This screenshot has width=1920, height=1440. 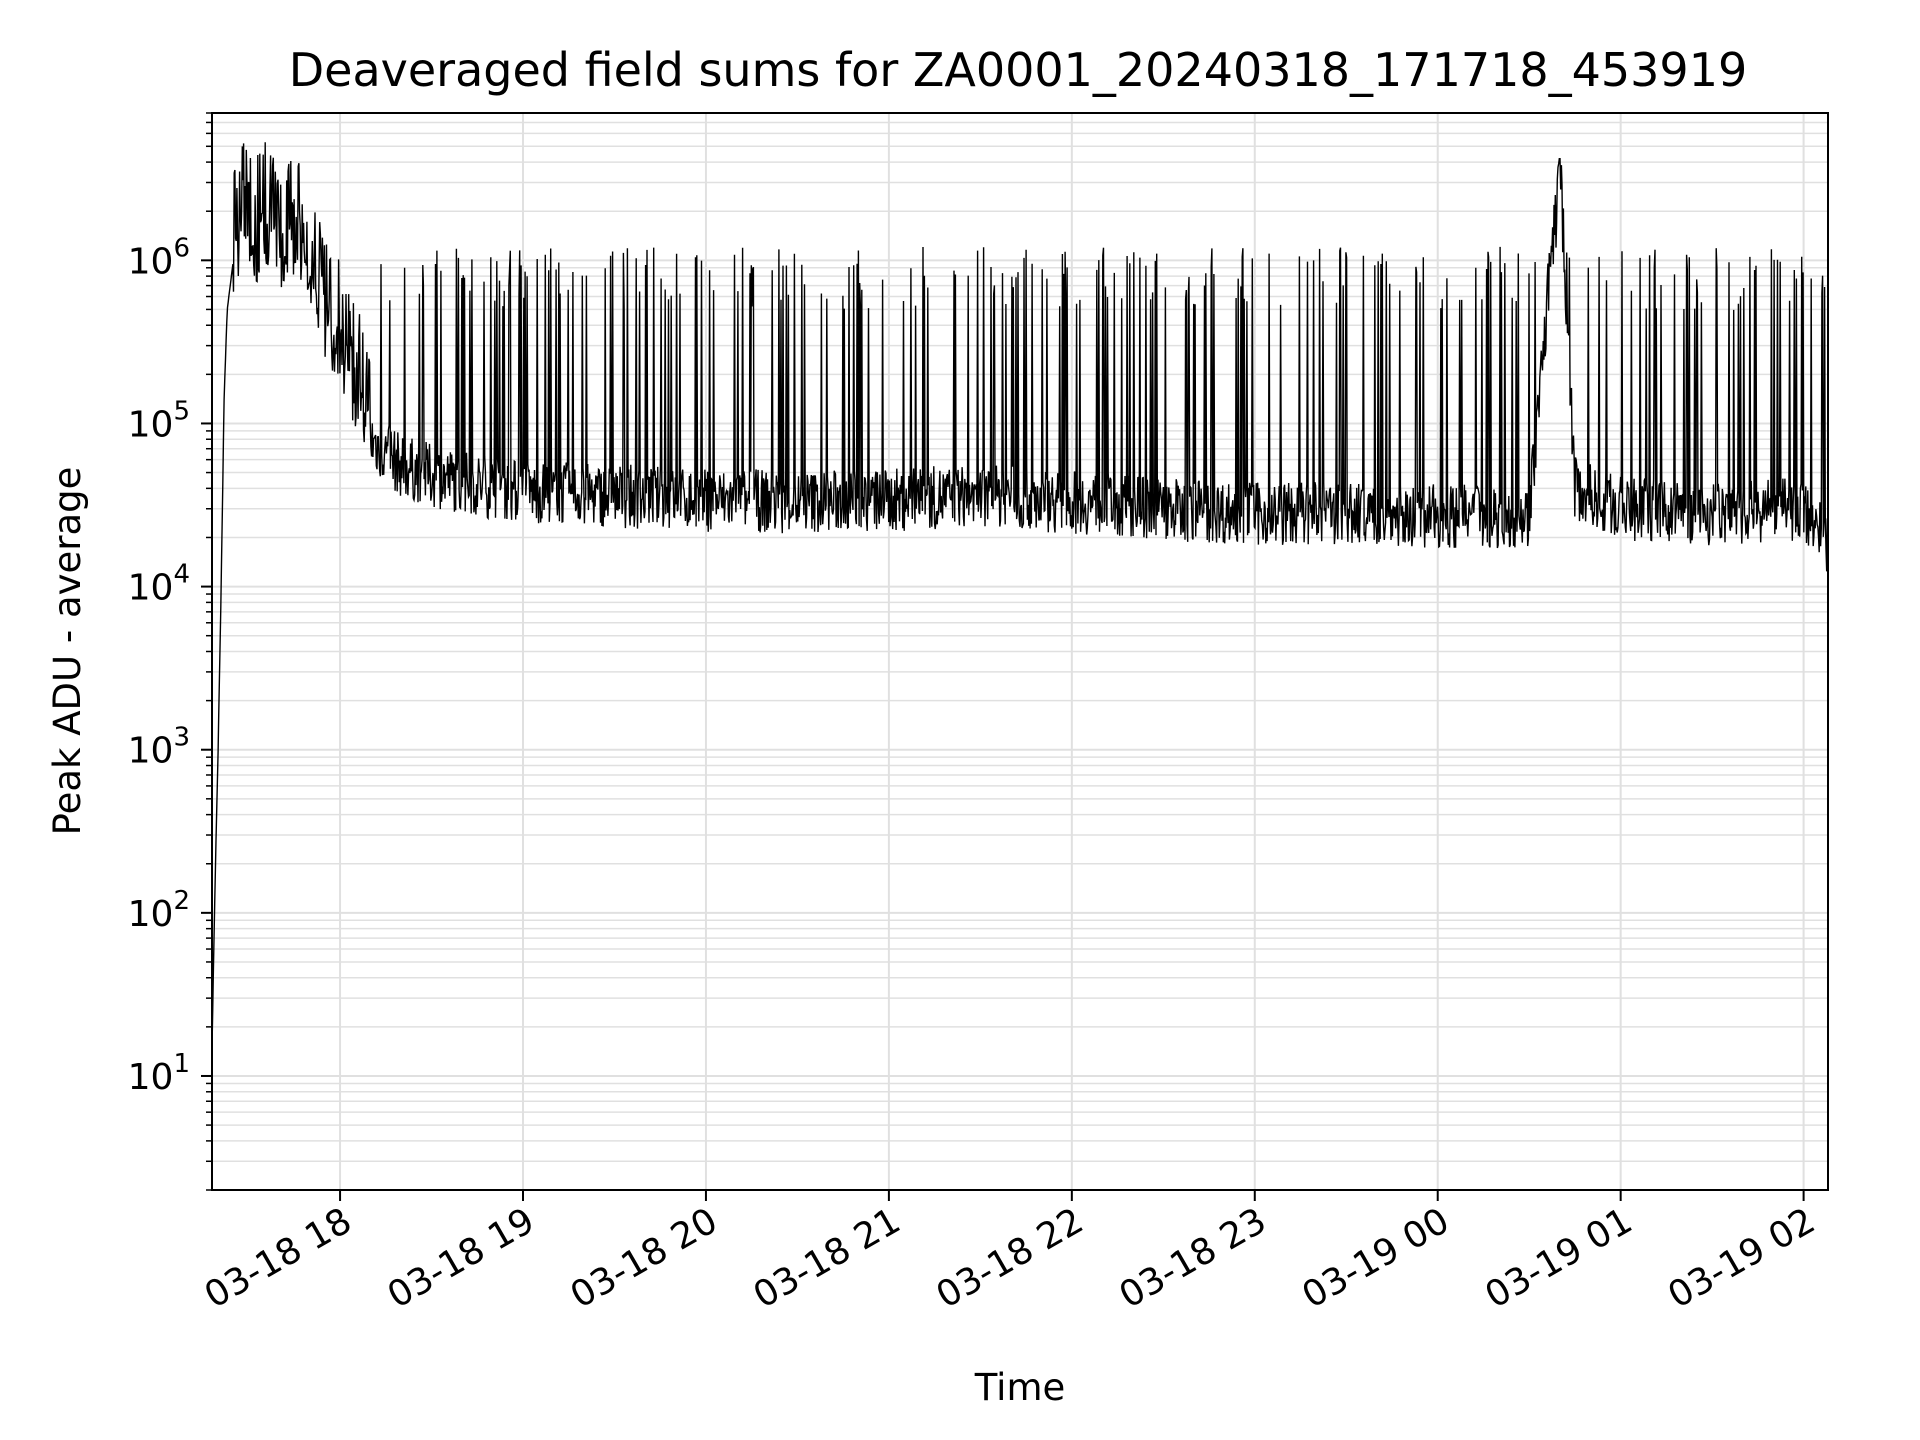 What do you see at coordinates (1020, 1387) in the screenshot?
I see `x-axis-label: Time` at bounding box center [1020, 1387].